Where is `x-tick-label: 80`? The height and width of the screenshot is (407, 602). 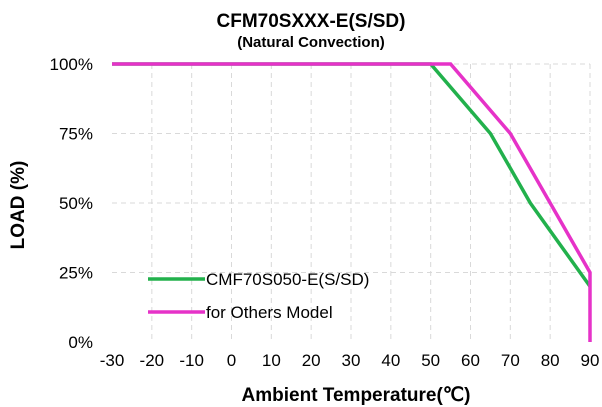
x-tick-label: 80 is located at coordinates (550, 360).